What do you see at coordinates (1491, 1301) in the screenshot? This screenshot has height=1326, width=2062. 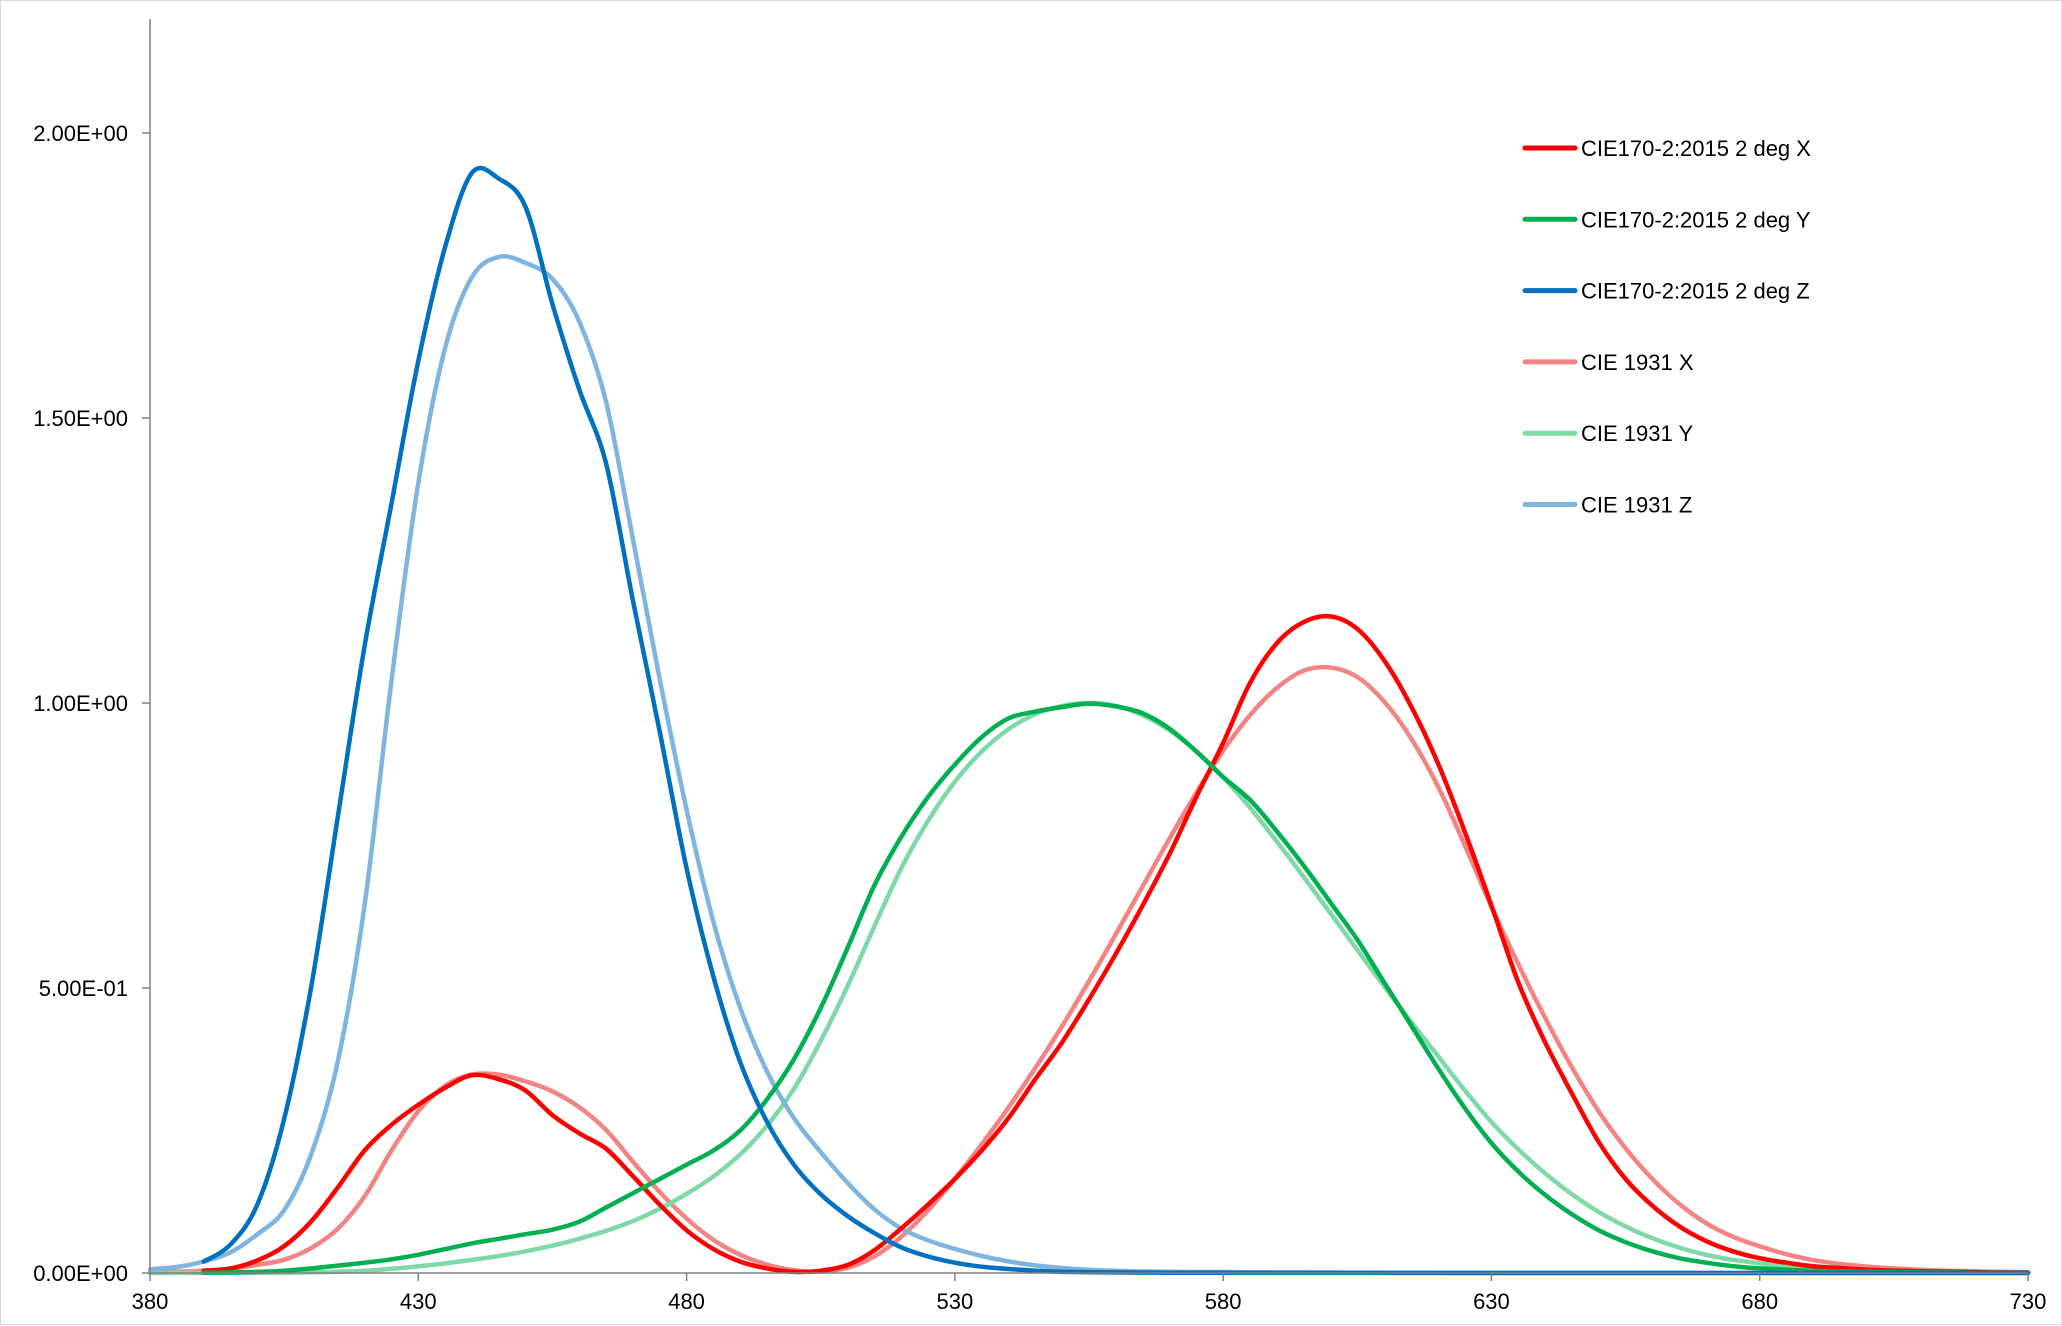 I see `x-tick-label: 630` at bounding box center [1491, 1301].